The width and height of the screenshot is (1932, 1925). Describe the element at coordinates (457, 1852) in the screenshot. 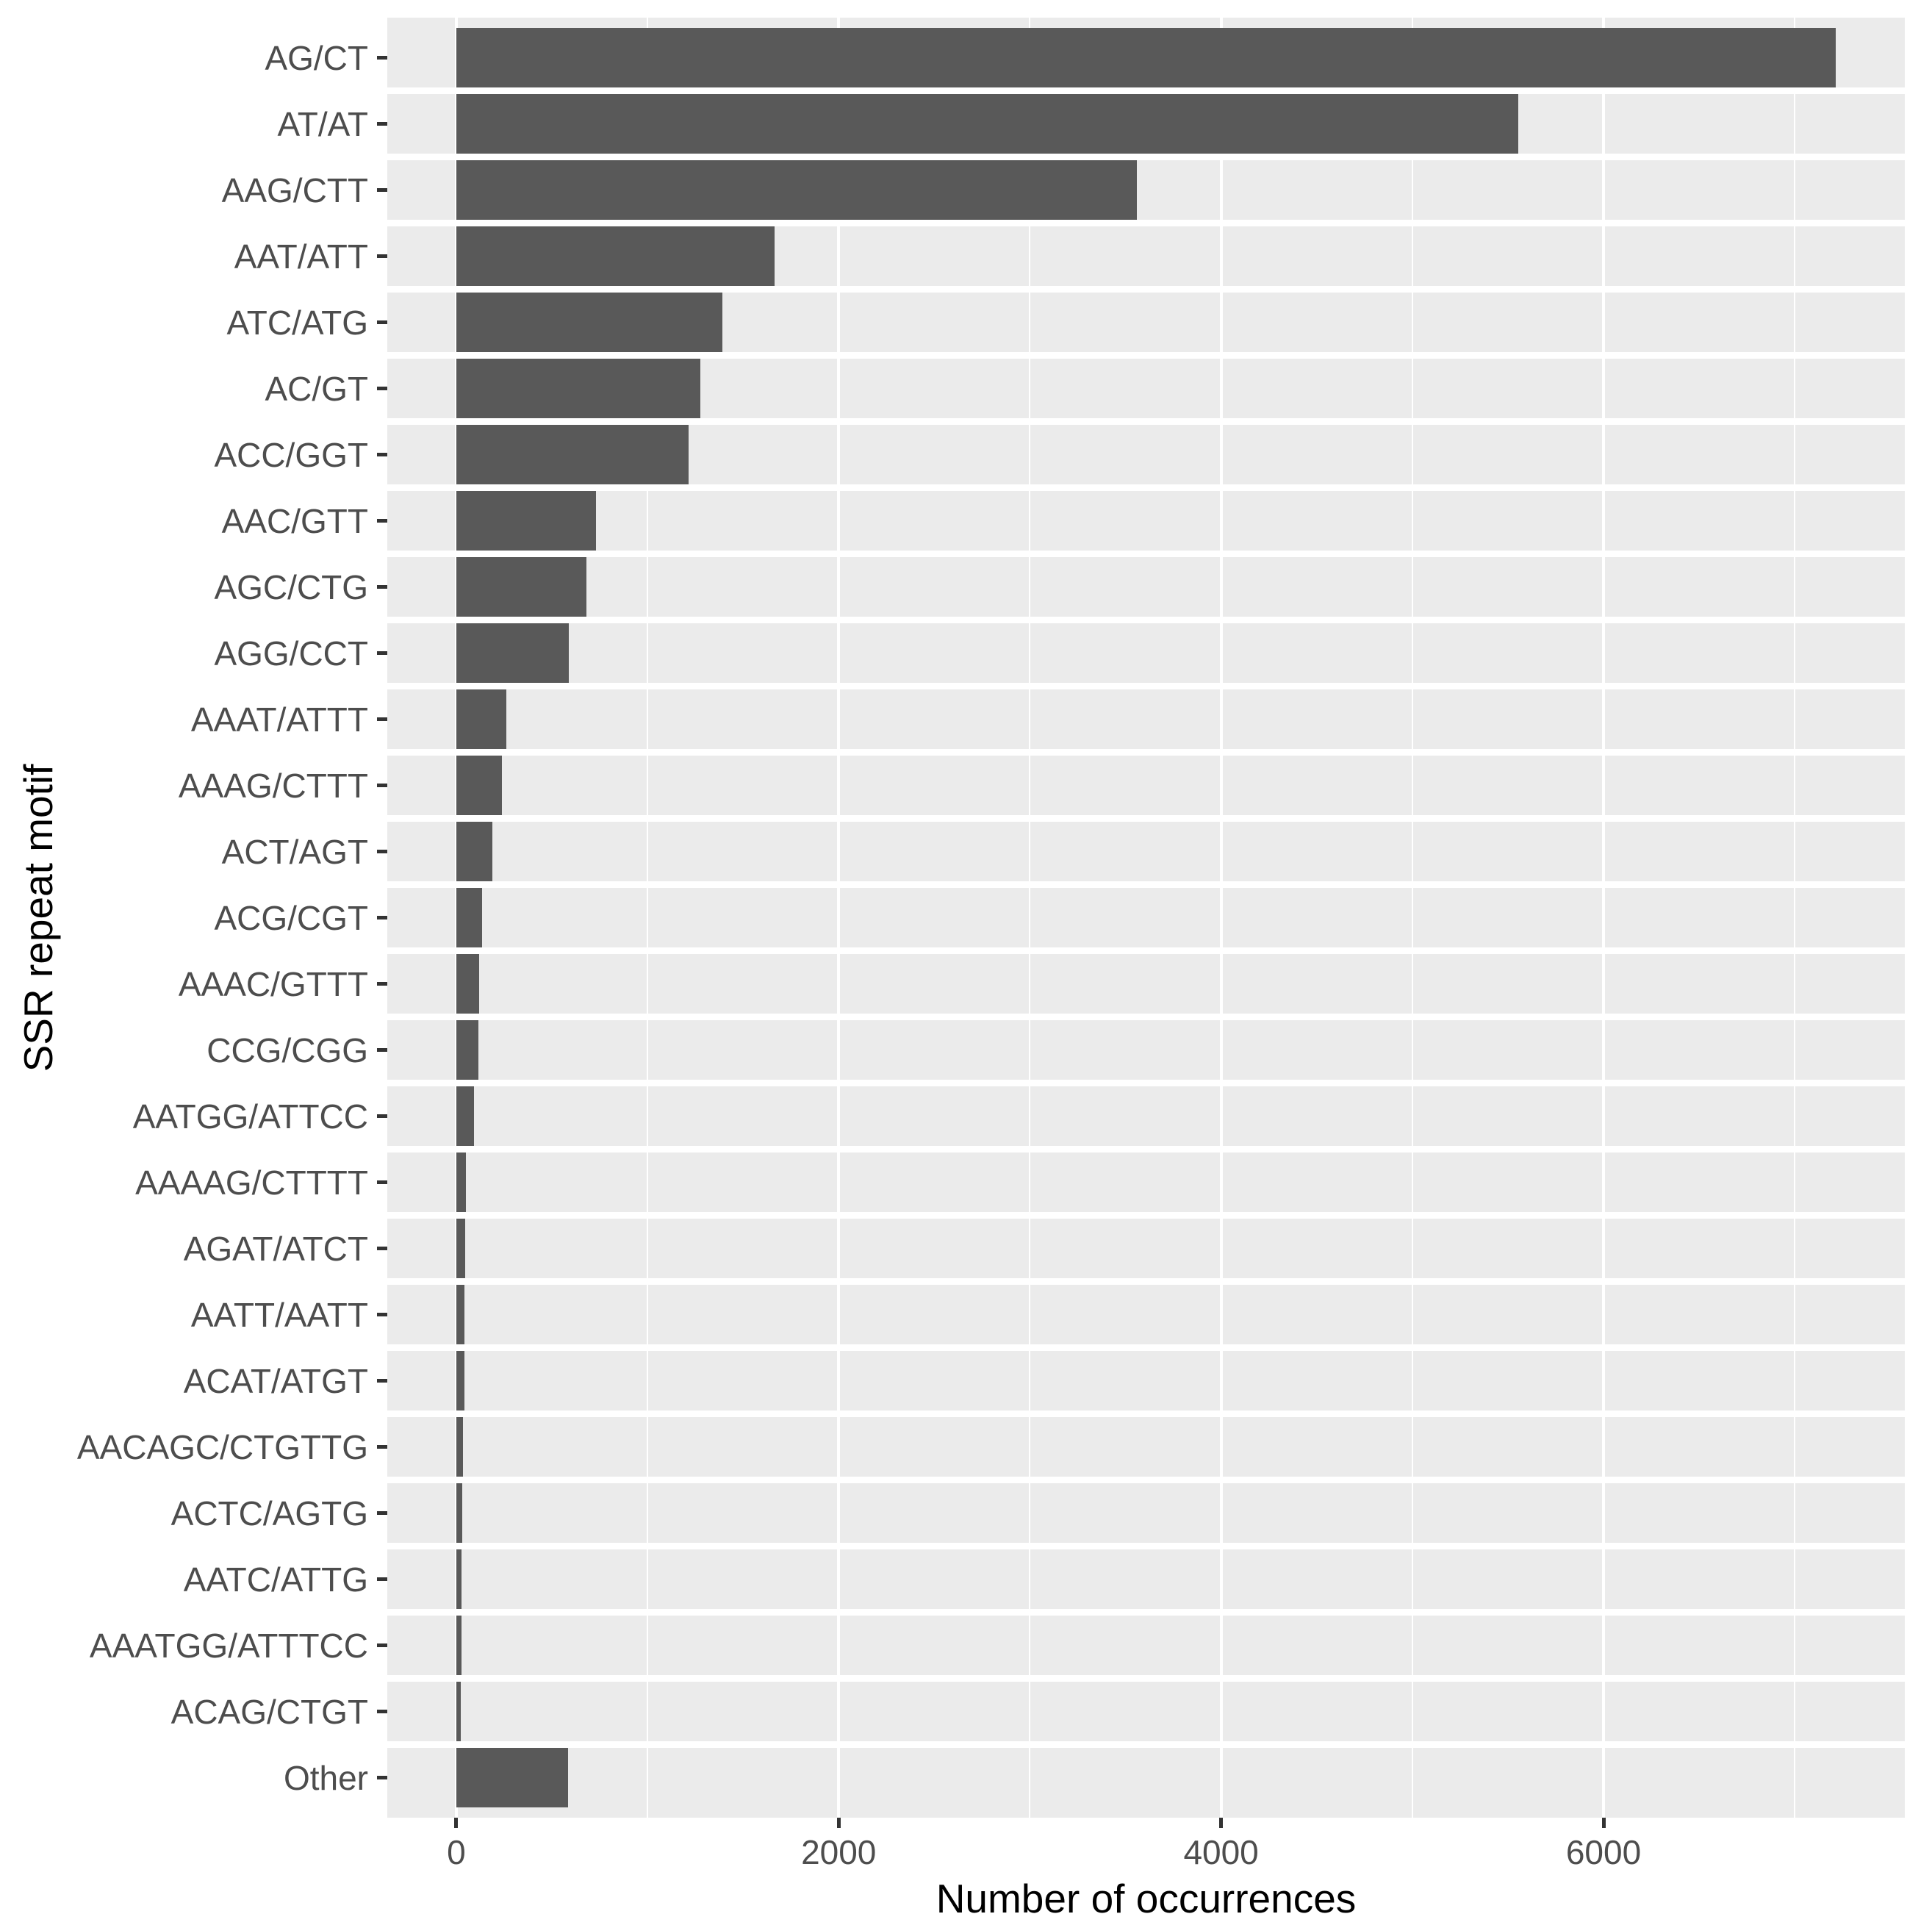

I see `x-tick-label-0: 0` at that location.